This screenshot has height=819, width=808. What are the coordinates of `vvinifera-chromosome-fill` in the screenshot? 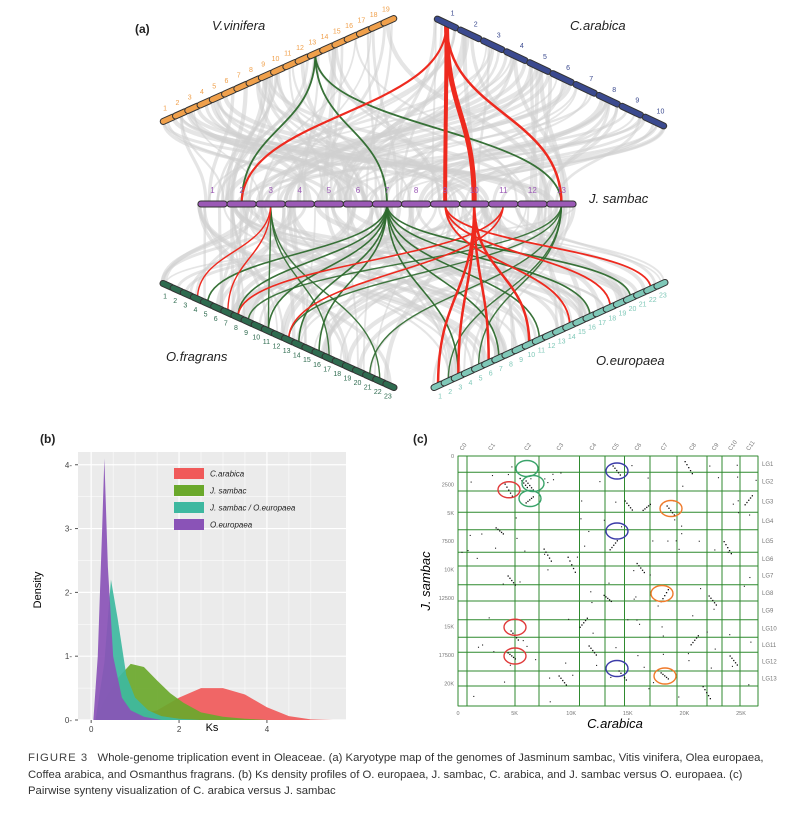 It's located at (278, 70).